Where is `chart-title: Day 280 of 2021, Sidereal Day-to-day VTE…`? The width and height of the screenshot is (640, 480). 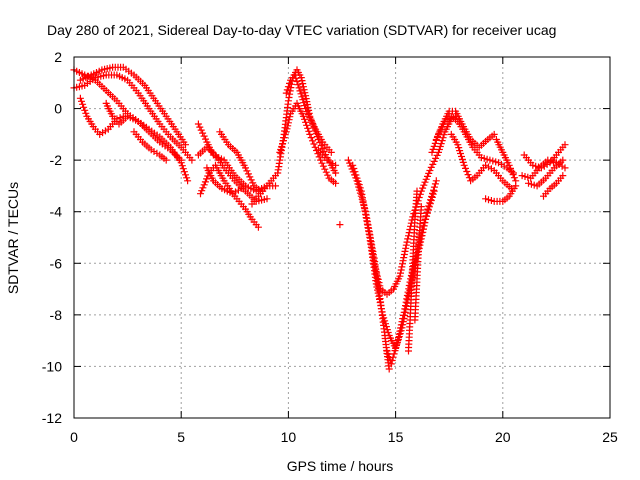 chart-title: Day 280 of 2021, Sidereal Day-to-day VTE… is located at coordinates (301, 30).